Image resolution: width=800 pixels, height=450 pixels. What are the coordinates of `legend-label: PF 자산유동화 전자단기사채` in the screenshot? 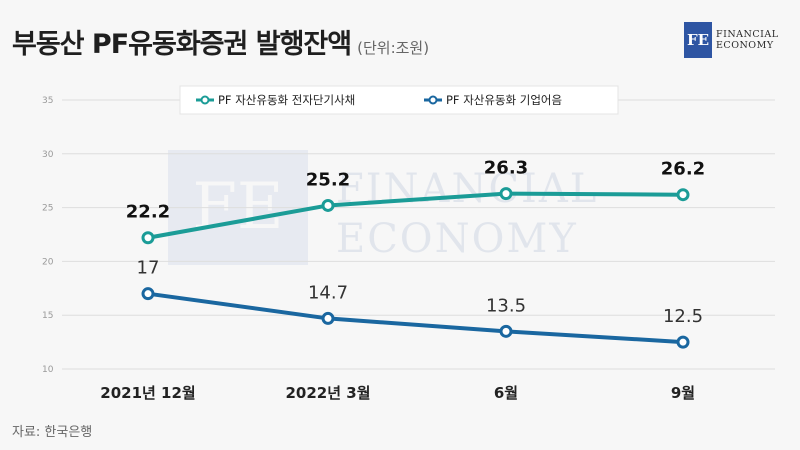 It's located at (286, 100).